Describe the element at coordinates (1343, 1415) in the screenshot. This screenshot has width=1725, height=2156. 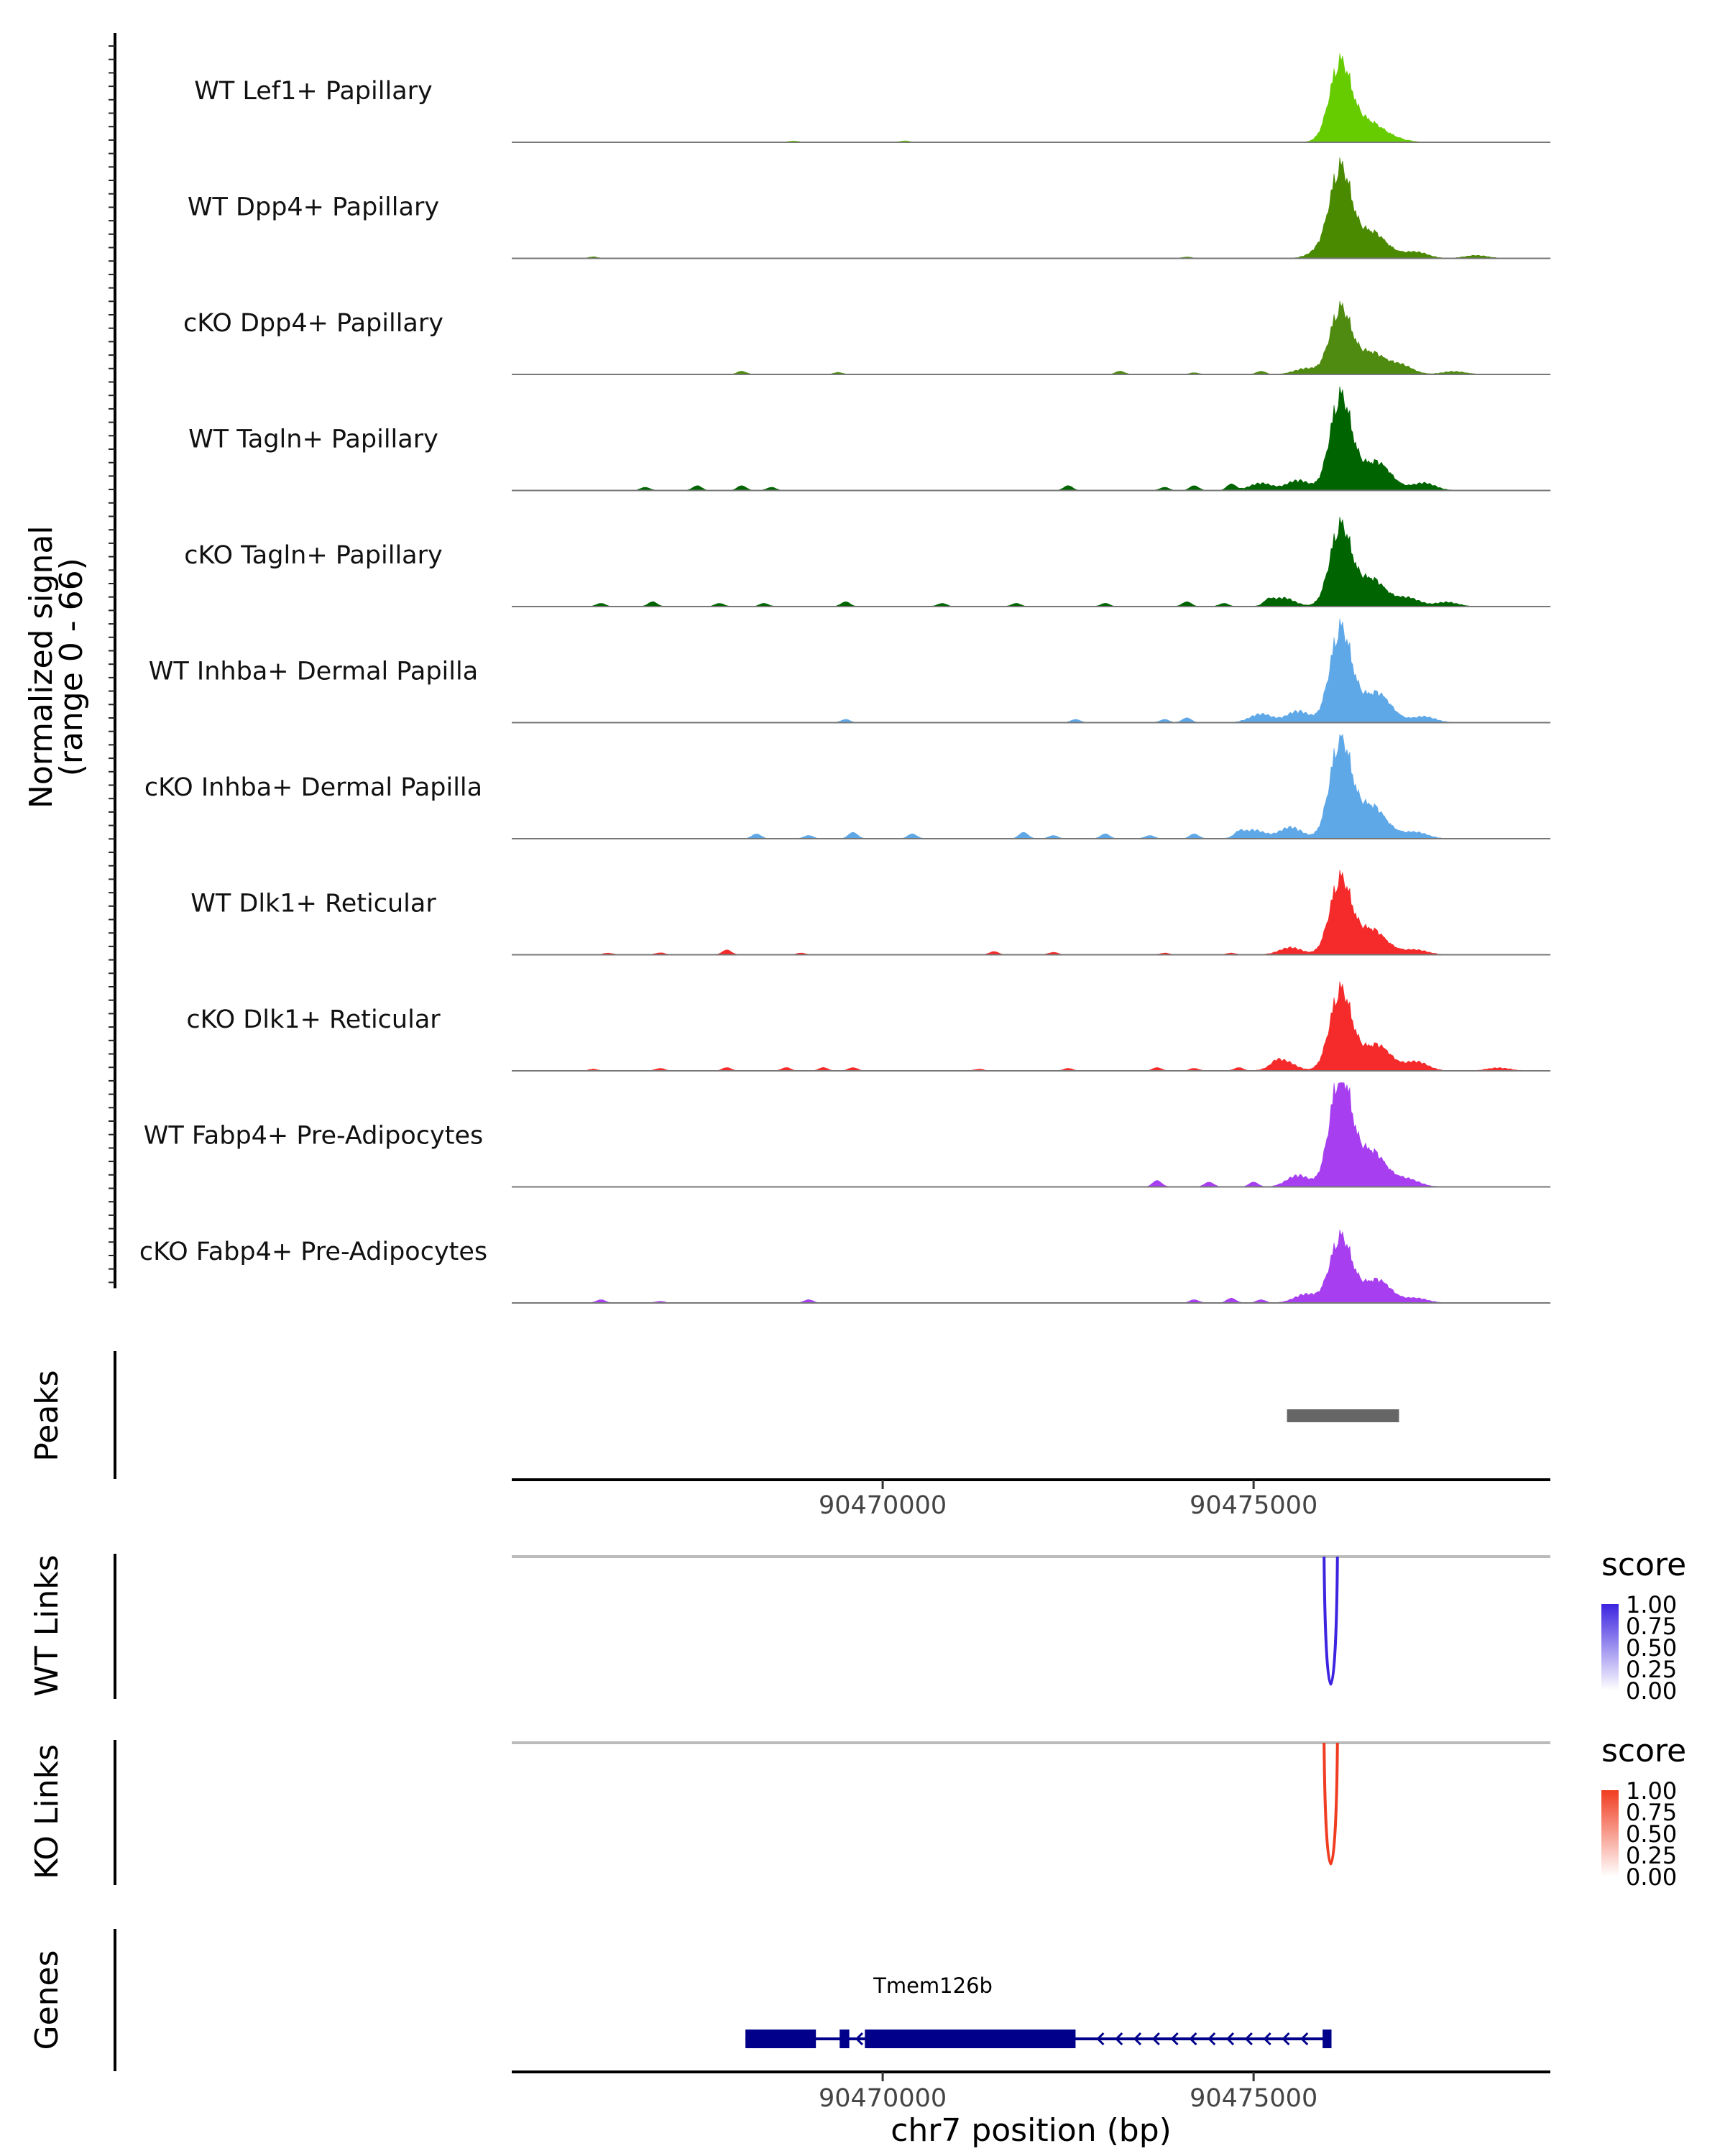
I see `peak-interval` at that location.